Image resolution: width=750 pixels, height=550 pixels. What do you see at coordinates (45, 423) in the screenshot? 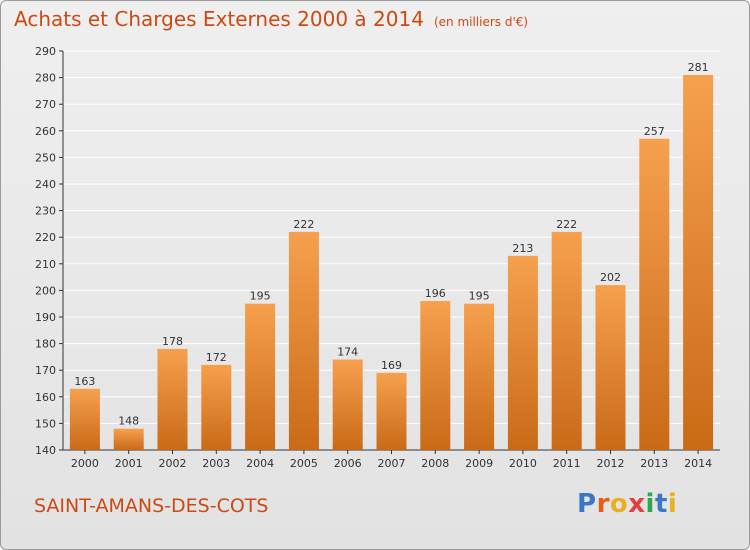
I see `y-tick-label: 150` at bounding box center [45, 423].